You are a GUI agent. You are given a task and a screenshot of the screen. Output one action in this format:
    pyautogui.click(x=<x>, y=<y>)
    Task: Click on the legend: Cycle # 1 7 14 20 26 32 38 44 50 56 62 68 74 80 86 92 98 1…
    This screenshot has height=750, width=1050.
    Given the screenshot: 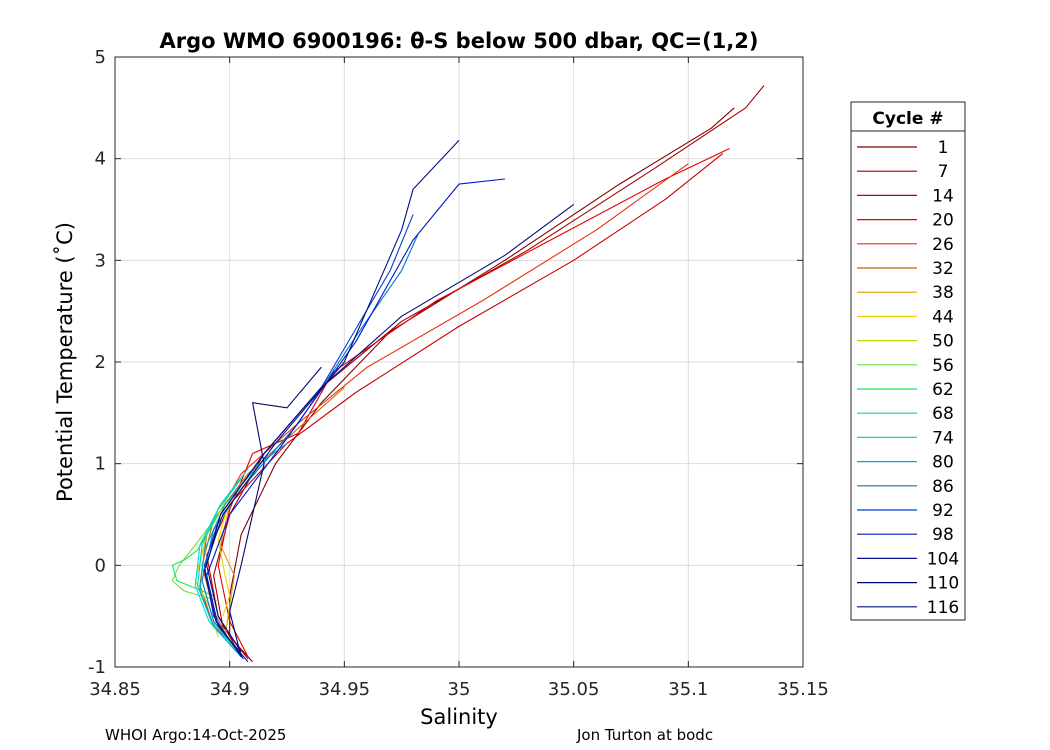 What is the action you would take?
    pyautogui.click(x=908, y=361)
    